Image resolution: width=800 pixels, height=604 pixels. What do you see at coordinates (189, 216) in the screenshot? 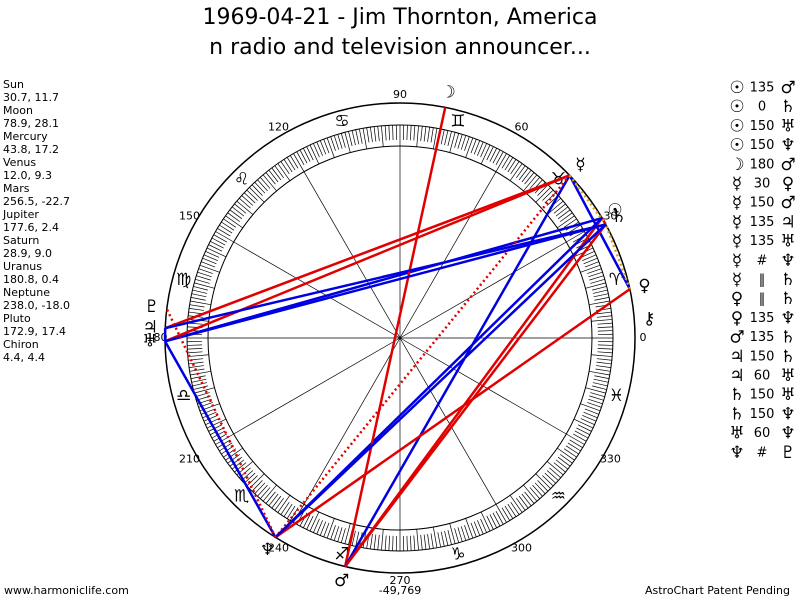
I see `degree-label: 150` at bounding box center [189, 216].